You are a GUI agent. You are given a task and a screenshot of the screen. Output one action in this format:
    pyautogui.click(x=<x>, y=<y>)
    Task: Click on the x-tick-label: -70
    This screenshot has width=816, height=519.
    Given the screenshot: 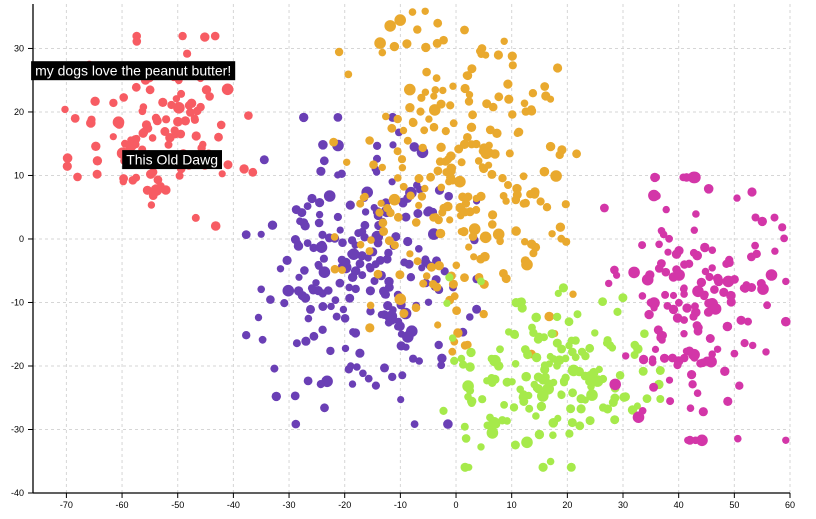 What is the action you would take?
    pyautogui.click(x=66, y=505)
    